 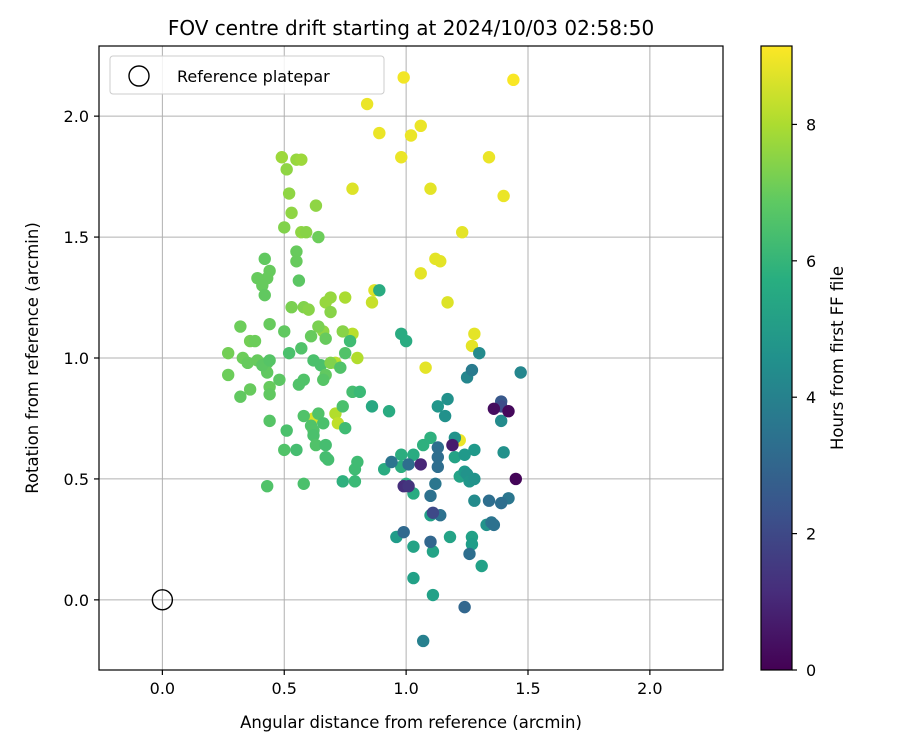 I want to click on y-axis-ticks: 0.0 0.5 1.0 1.5 2.0, so click(x=81, y=358).